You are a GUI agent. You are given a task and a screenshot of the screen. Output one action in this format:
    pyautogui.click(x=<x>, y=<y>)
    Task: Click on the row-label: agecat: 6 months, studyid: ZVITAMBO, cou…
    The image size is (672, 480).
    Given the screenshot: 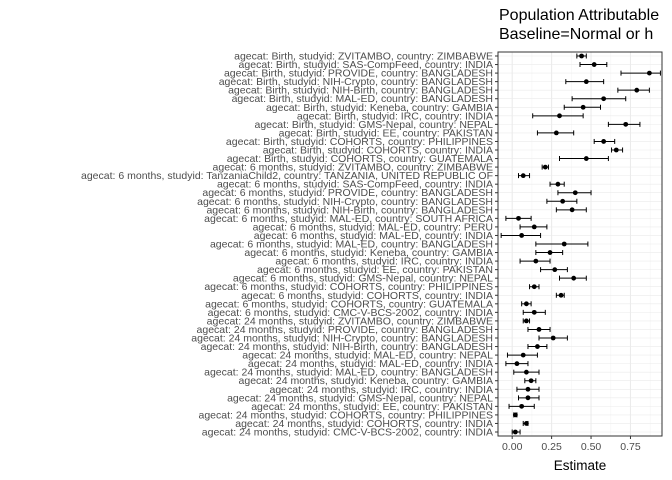 What is the action you would take?
    pyautogui.click(x=353, y=168)
    